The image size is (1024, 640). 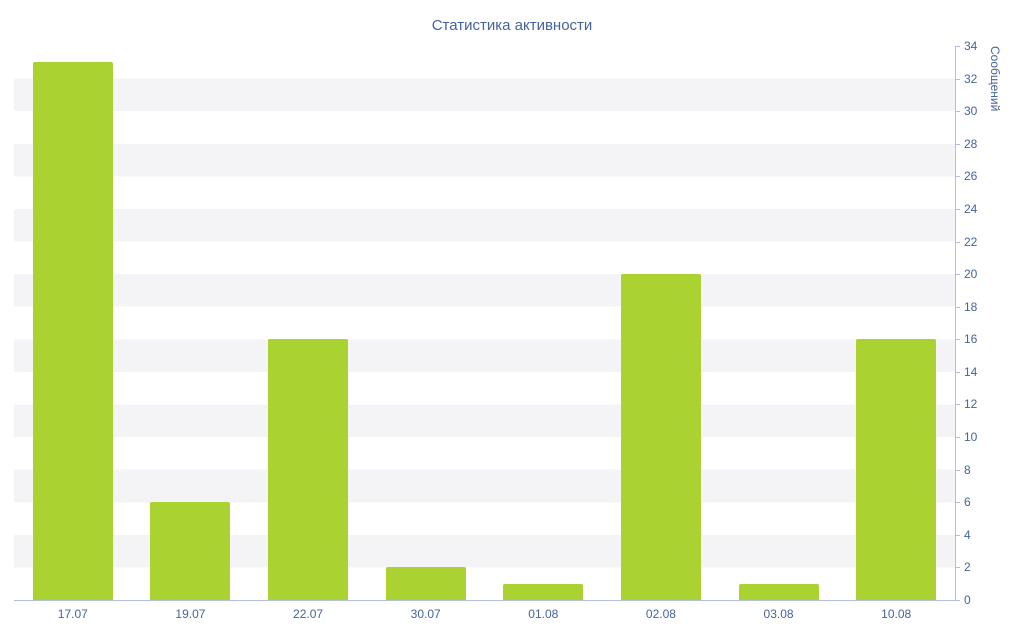 What do you see at coordinates (543, 591) in the screenshot?
I see `bar-01.08` at bounding box center [543, 591].